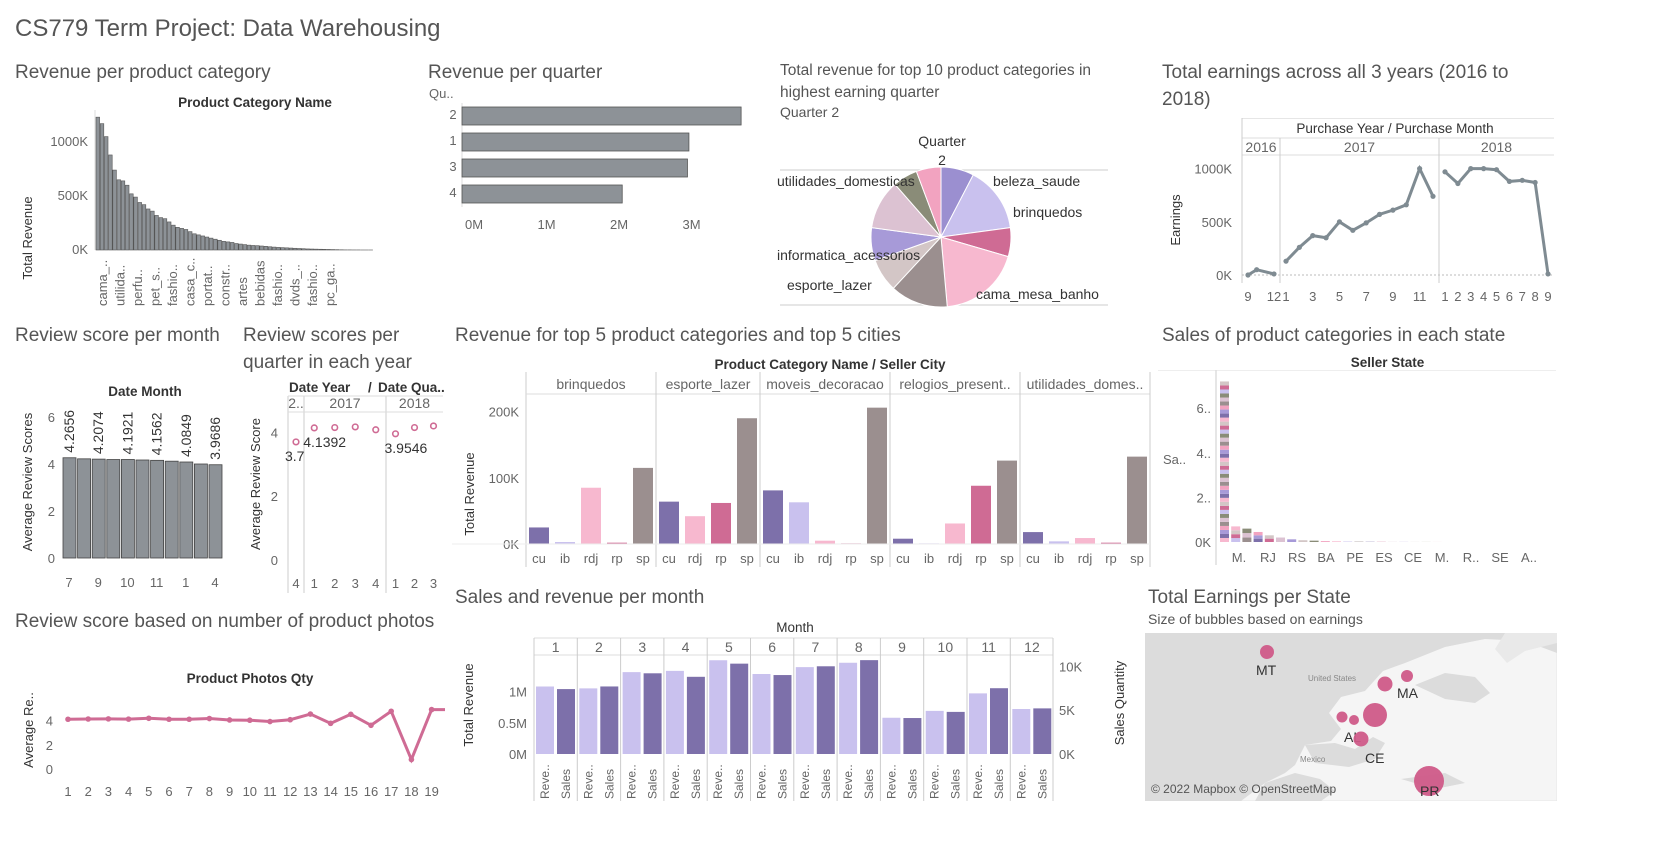 The height and width of the screenshot is (861, 1660). Describe the element at coordinates (1203, 542) in the screenshot. I see `state-ytick: 0K` at that location.